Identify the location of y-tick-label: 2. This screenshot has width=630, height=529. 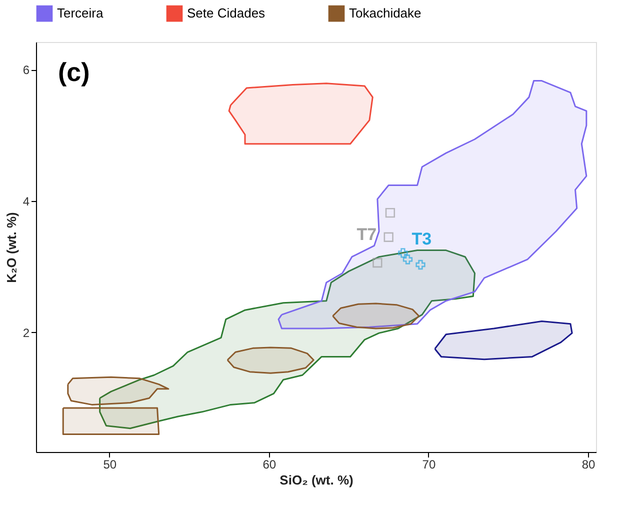
(26, 333).